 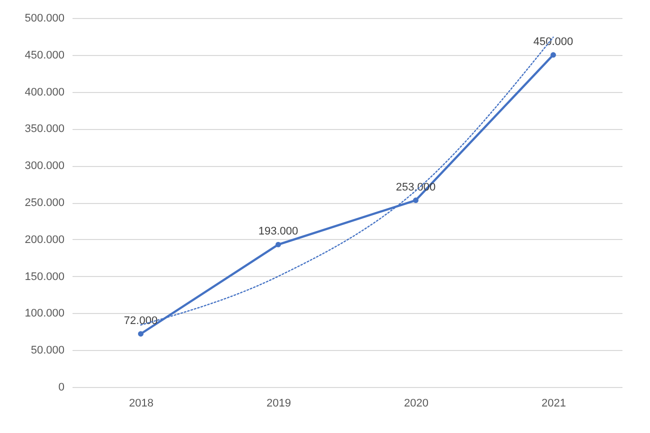 I want to click on data-label: 72.000, so click(x=141, y=320).